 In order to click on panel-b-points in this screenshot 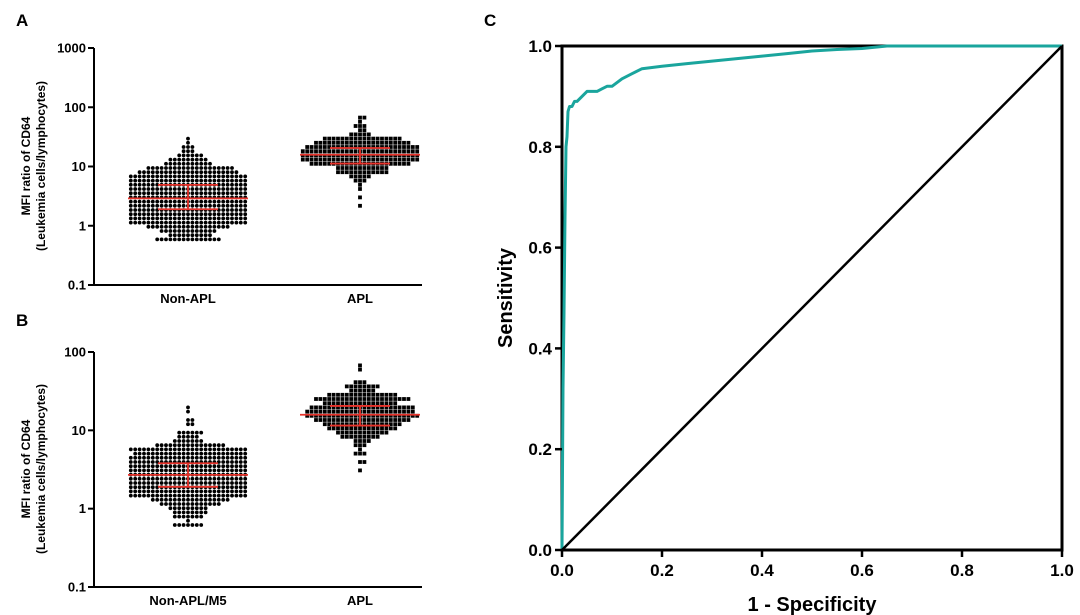, I will do `click(274, 445)`.